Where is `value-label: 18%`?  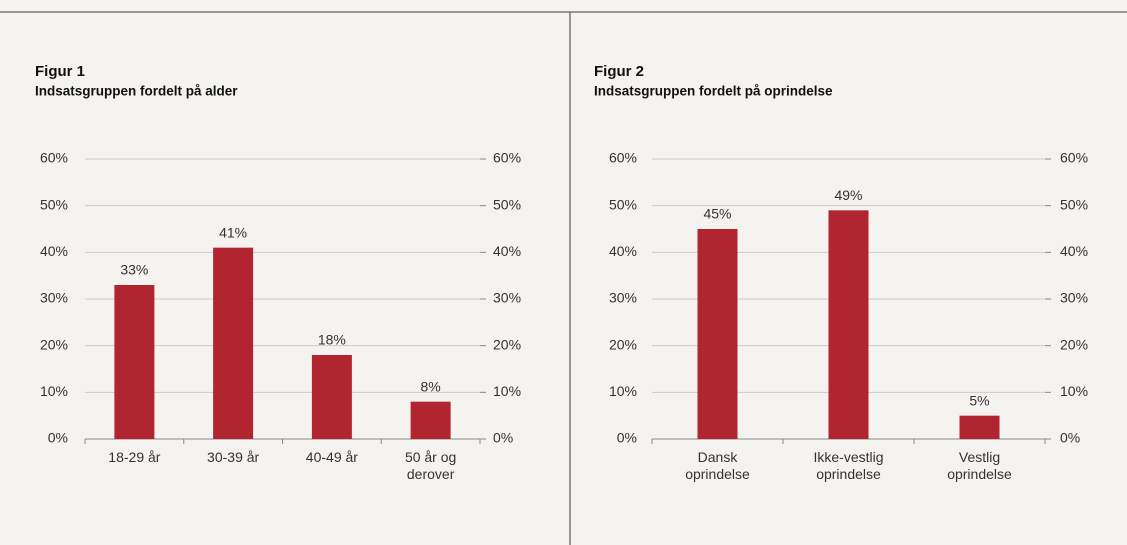
value-label: 18% is located at coordinates (332, 340).